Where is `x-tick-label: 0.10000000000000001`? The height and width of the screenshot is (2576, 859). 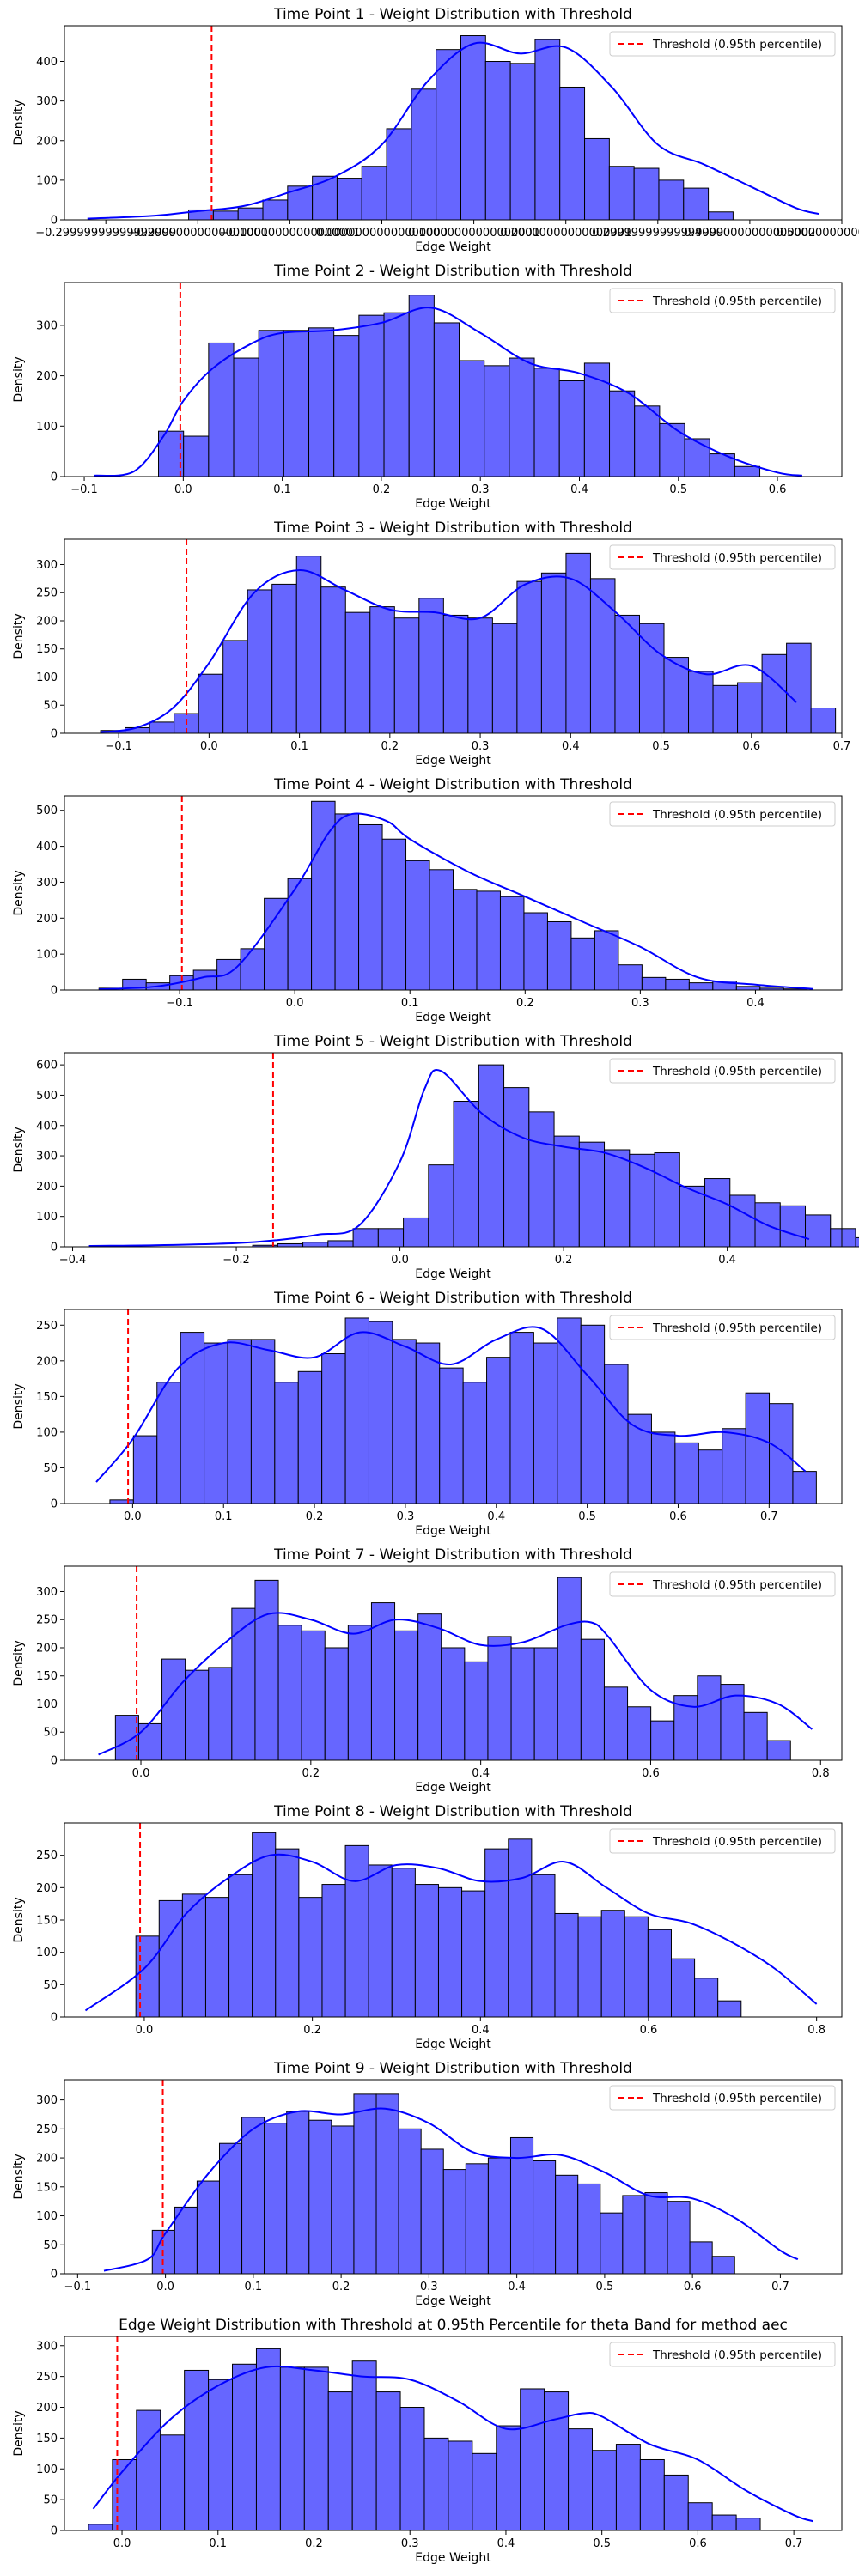
x-tick-label: 0.10000000000000001 is located at coordinates (473, 233).